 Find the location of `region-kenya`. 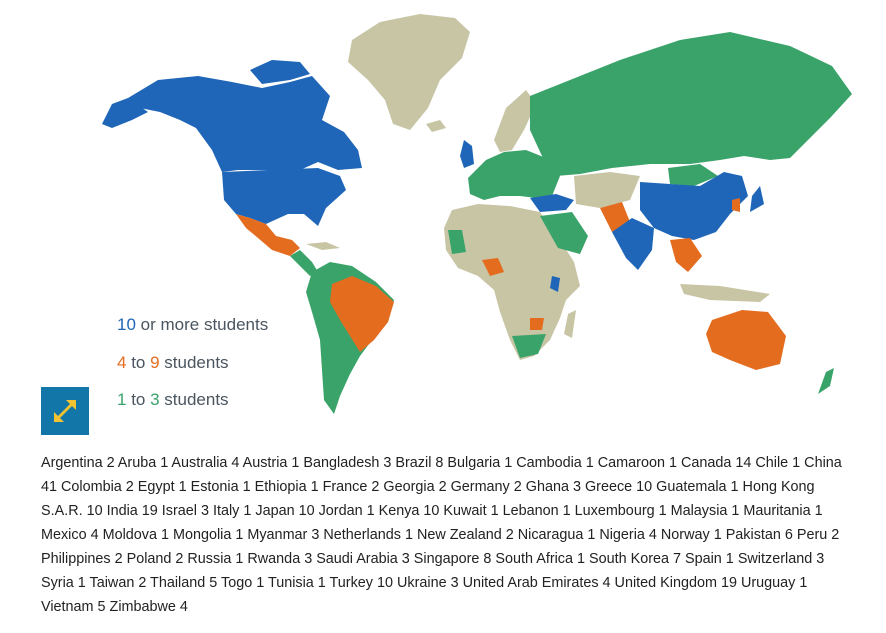

region-kenya is located at coordinates (555, 284).